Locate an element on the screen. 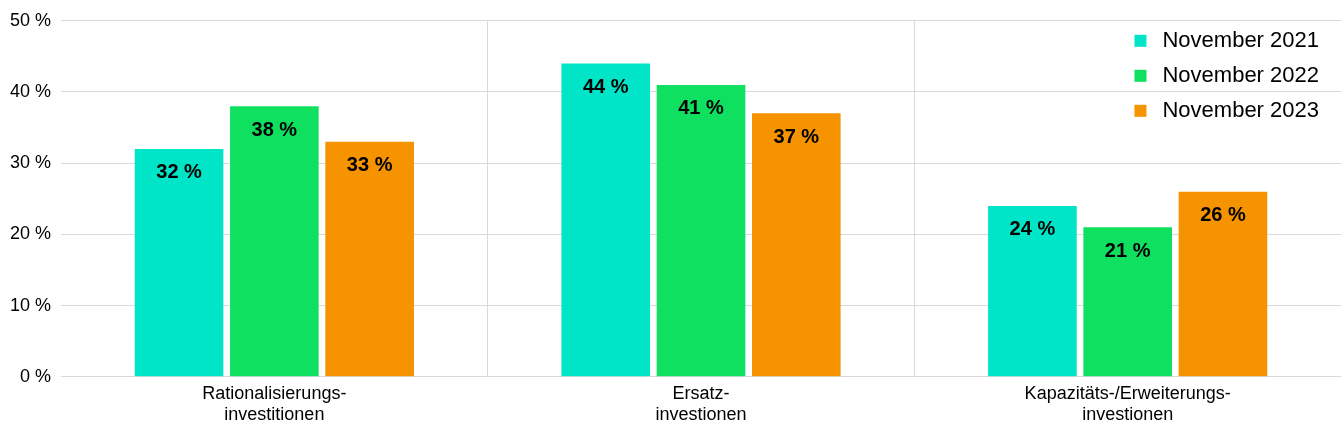 Image resolution: width=1343 pixels, height=432 pixels. x-tick-label: Rationalisierungs- investitionen is located at coordinates (274, 403).